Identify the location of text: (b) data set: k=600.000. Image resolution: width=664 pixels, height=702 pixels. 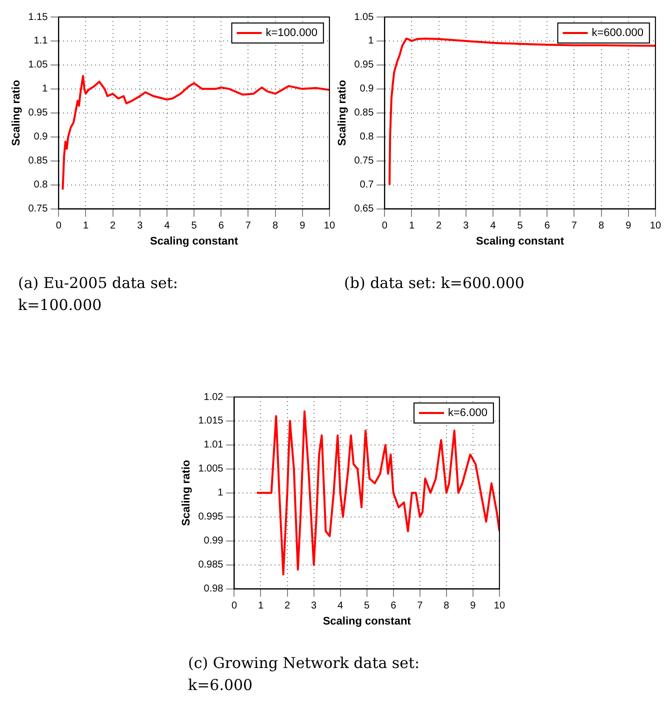
(435, 283).